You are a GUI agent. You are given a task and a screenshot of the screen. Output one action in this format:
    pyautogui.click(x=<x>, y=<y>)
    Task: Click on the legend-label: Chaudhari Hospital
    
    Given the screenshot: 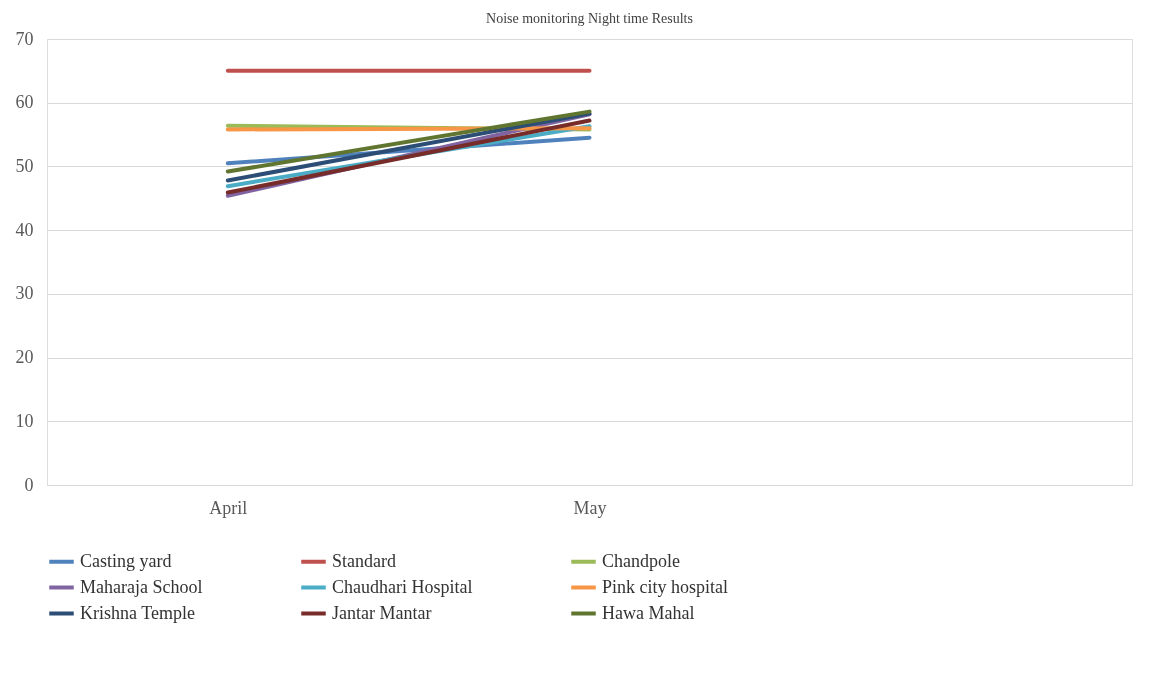 What is the action you would take?
    pyautogui.click(x=402, y=586)
    